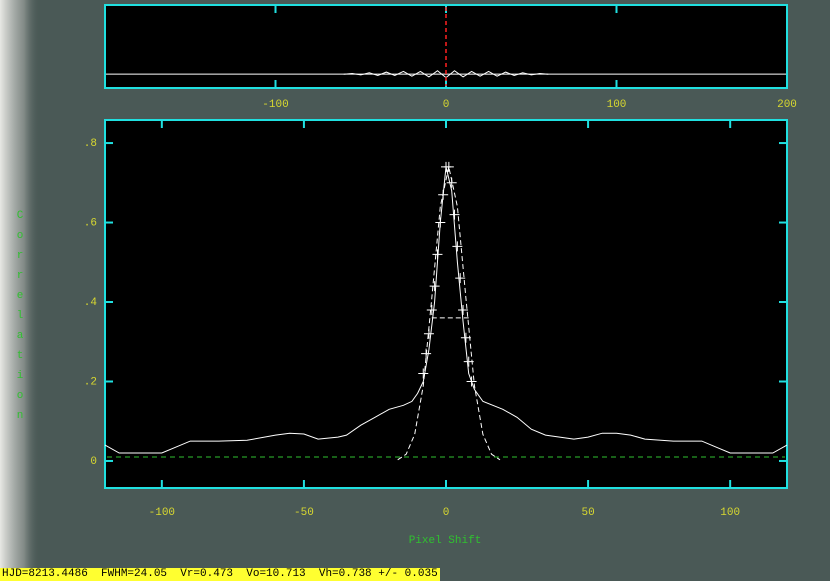 The width and height of the screenshot is (830, 581). What do you see at coordinates (90, 223) in the screenshot?
I see `y-tick-label: .6` at bounding box center [90, 223].